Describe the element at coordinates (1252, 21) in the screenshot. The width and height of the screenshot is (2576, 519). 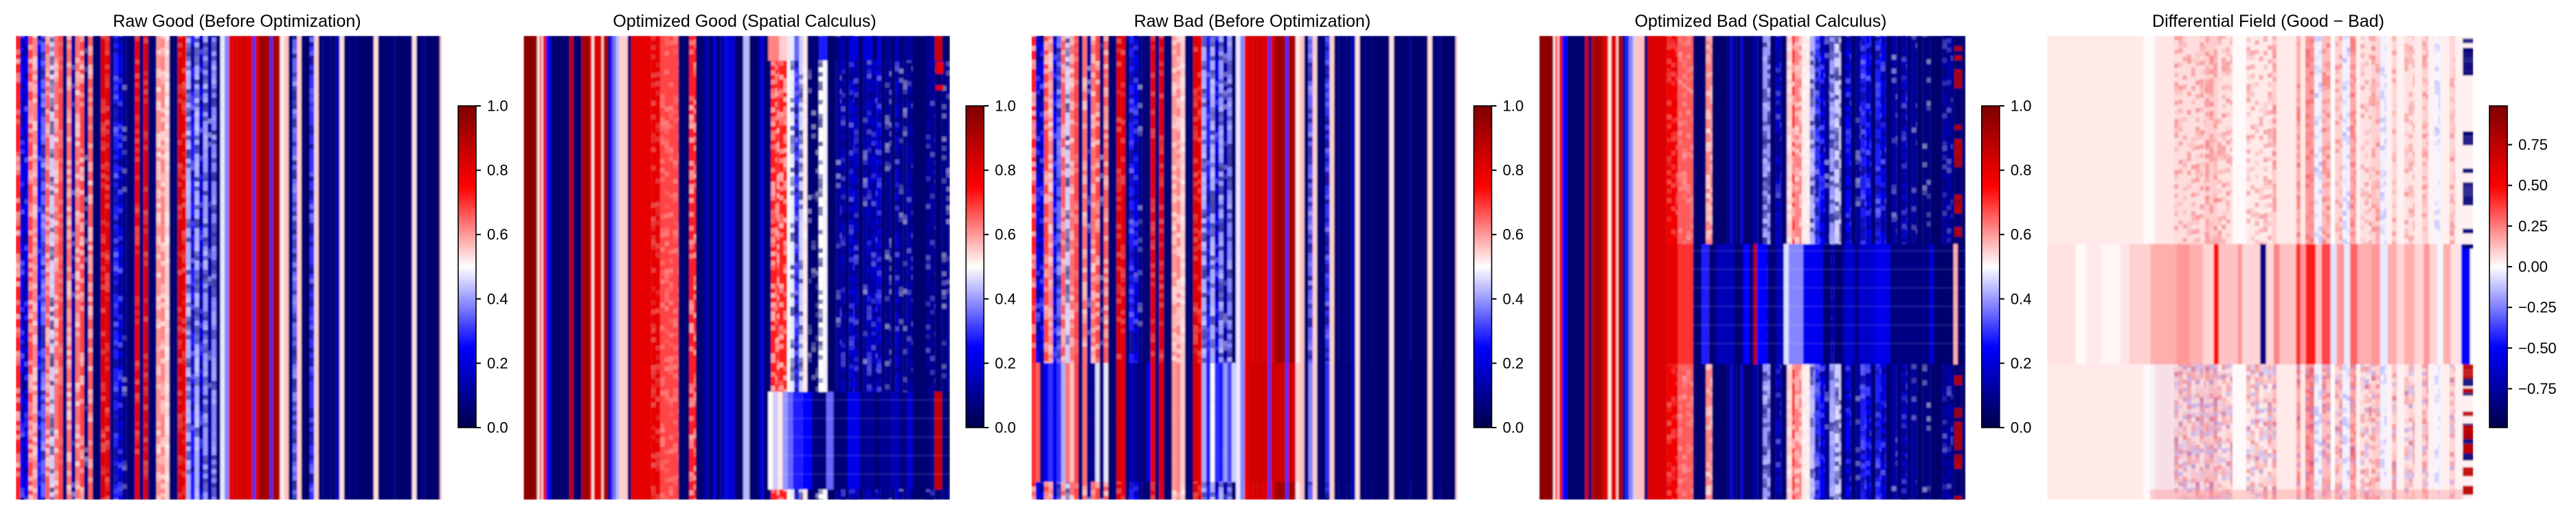
I see `svg-text: Raw Bad (Before Optimization)` at that location.